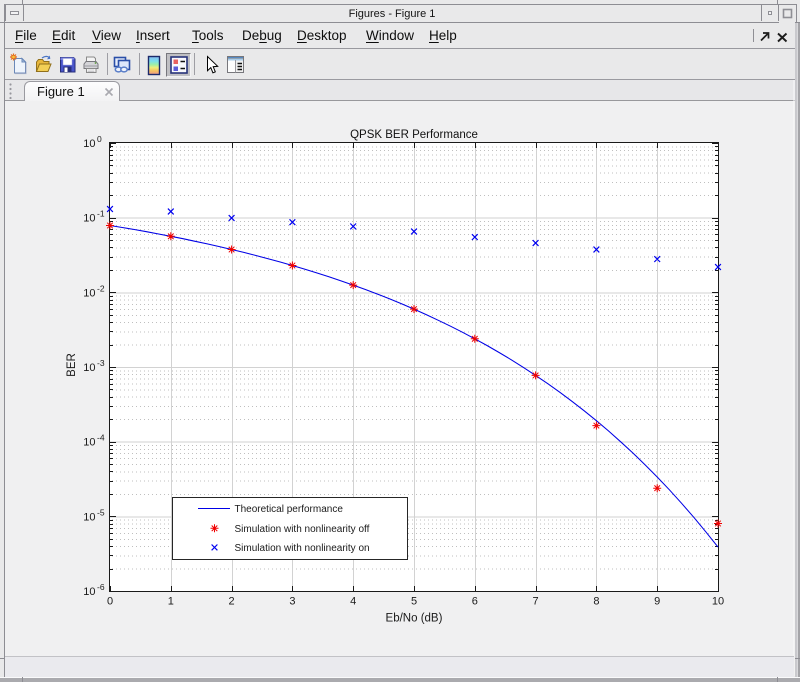 The width and height of the screenshot is (800, 682). I want to click on svg-text: 7, so click(536, 602).